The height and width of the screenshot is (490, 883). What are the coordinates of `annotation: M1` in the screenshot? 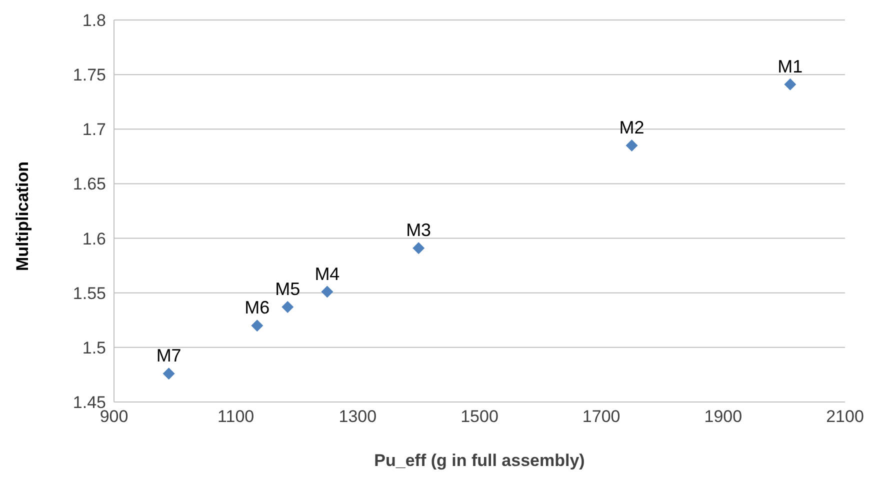 It's located at (790, 66).